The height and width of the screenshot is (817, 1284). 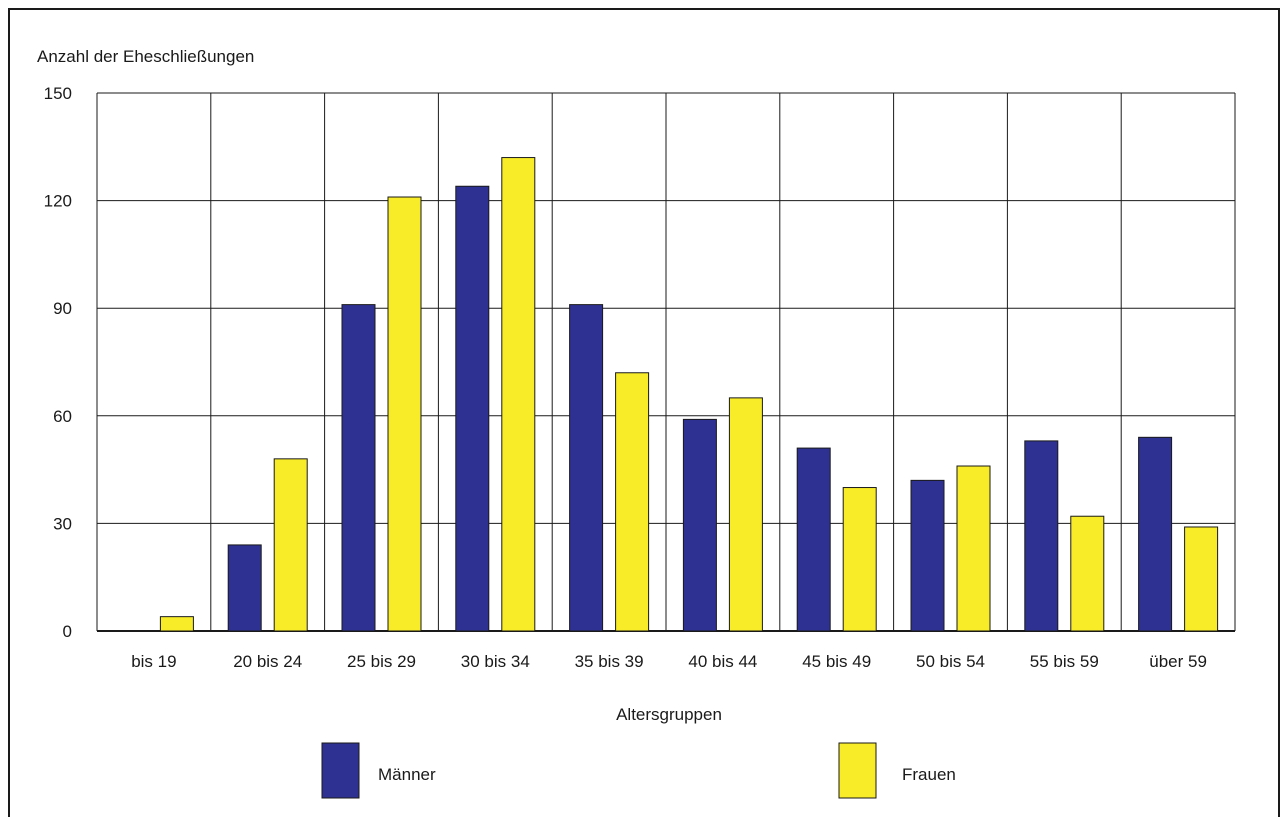 I want to click on y-tick-labels: 0 30 60 90 120 150, so click(x=58, y=362).